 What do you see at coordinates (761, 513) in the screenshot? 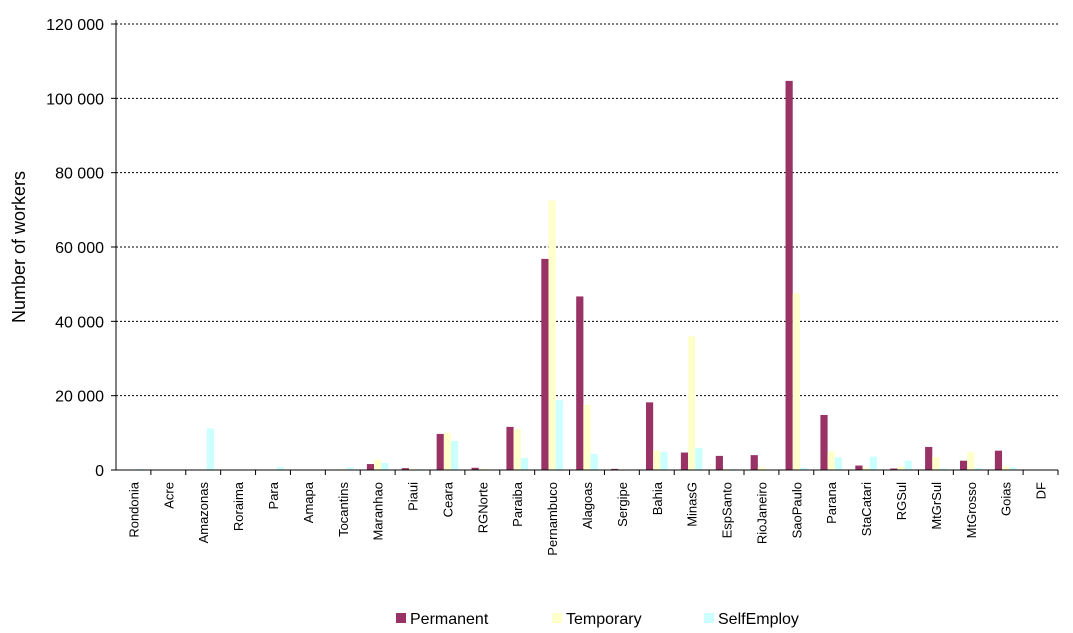
I see `x-tick-label: RioJaneiro` at bounding box center [761, 513].